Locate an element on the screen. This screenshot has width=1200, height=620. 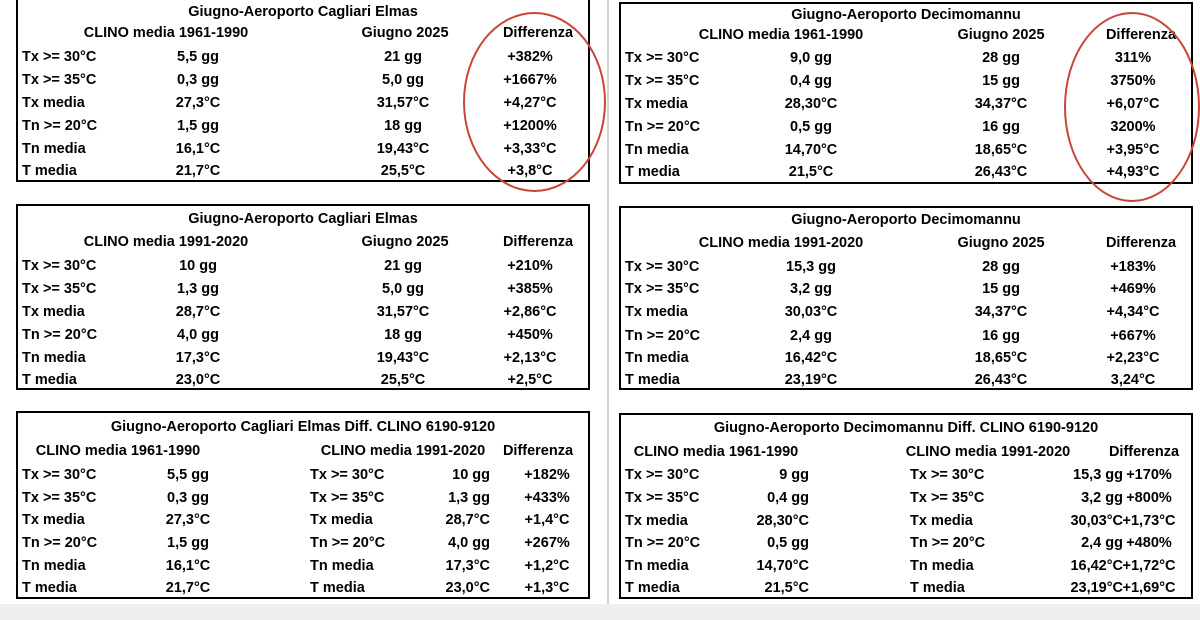
cell-diff: +6,07°C is located at coordinates (1133, 104).